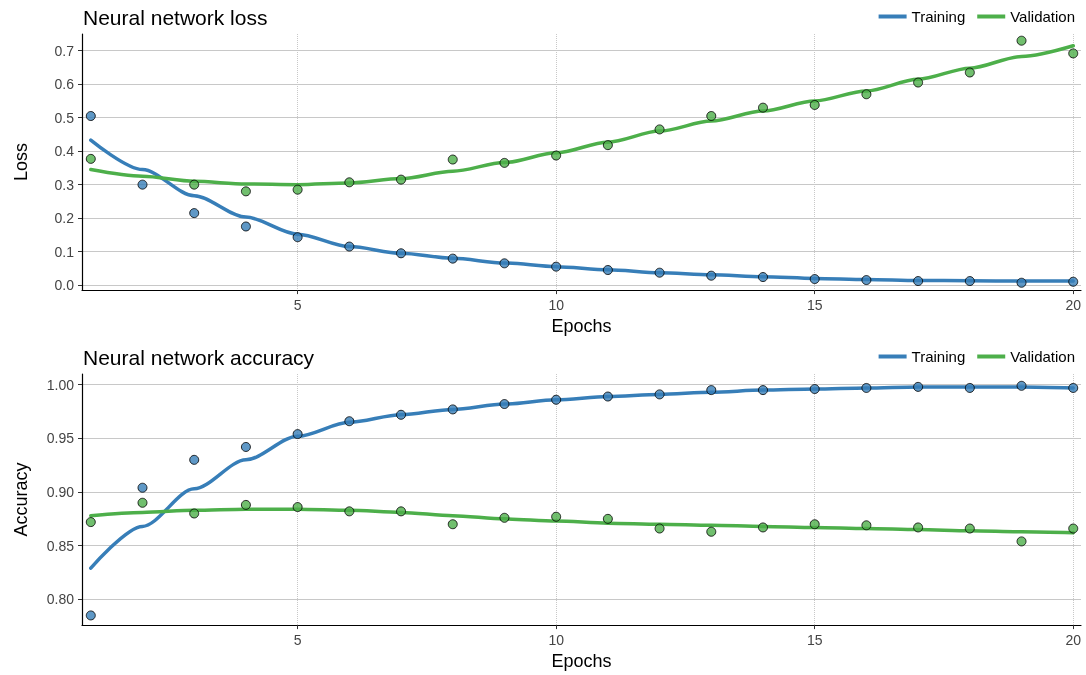 The image size is (1086, 675). What do you see at coordinates (60, 438) in the screenshot?
I see `y-tick-label: 0.95` at bounding box center [60, 438].